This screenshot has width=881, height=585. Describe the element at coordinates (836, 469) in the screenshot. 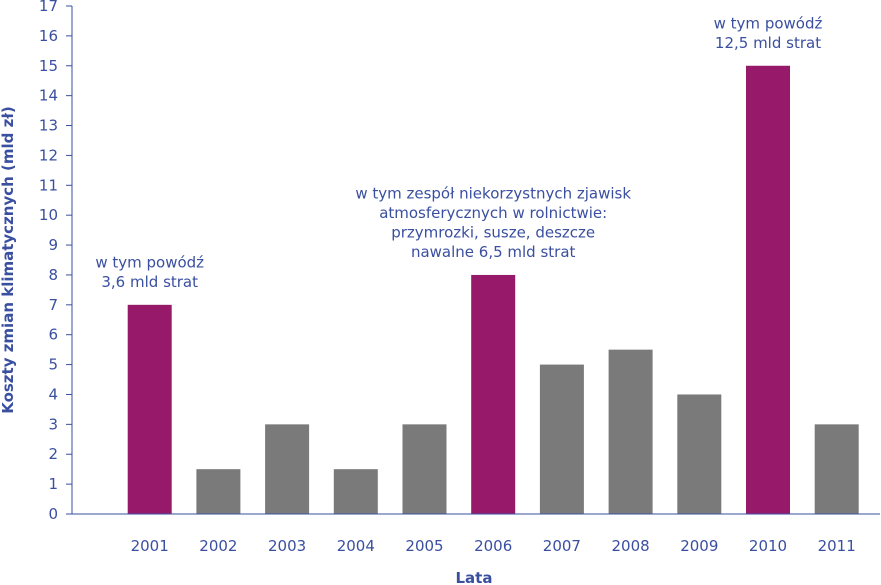

I see `bar-2011` at that location.